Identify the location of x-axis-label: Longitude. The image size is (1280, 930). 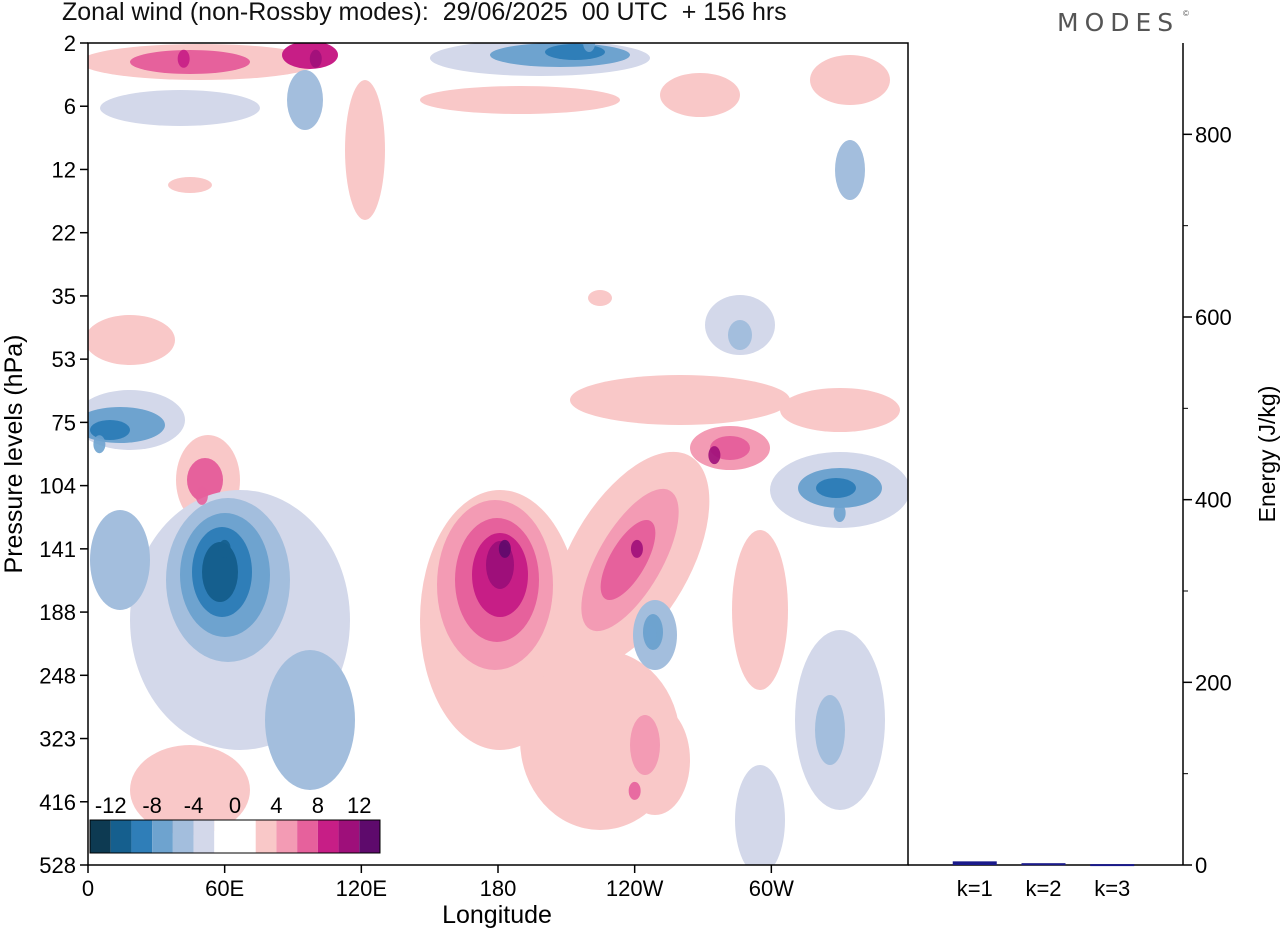
(497, 915).